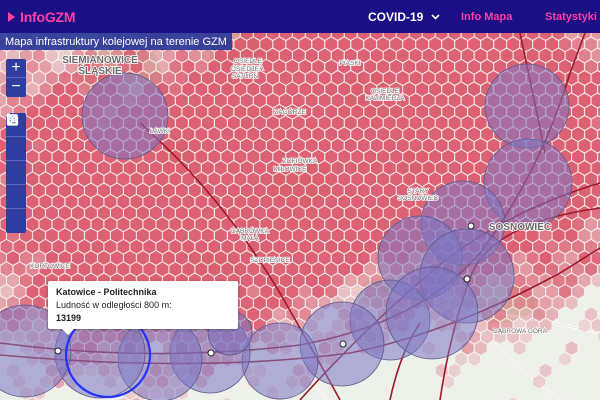  What do you see at coordinates (16, 68) in the screenshot?
I see `zoom-in-button: +` at bounding box center [16, 68].